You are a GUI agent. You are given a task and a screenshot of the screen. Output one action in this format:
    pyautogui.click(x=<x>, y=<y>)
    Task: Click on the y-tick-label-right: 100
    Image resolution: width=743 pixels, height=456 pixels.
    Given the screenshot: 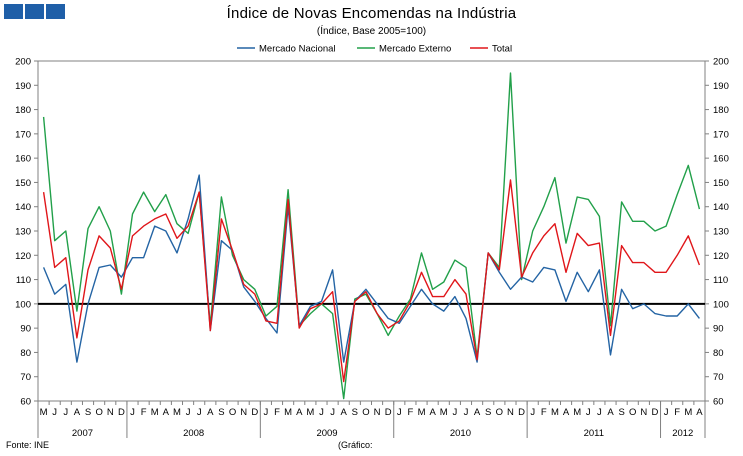 What is the action you would take?
    pyautogui.click(x=721, y=304)
    